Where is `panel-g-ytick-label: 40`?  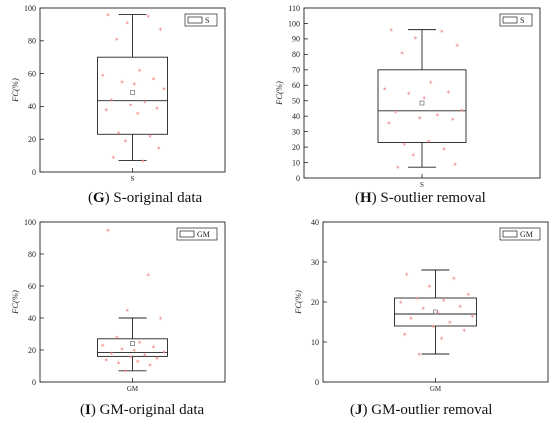 panel-g-ytick-label: 40 is located at coordinates (32, 106).